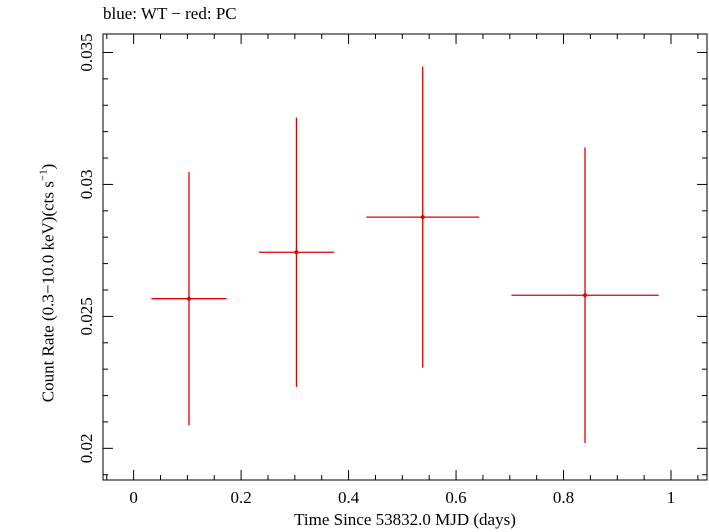 The width and height of the screenshot is (709, 532). What do you see at coordinates (455, 497) in the screenshot?
I see `x-tick-label: 0.6` at bounding box center [455, 497].